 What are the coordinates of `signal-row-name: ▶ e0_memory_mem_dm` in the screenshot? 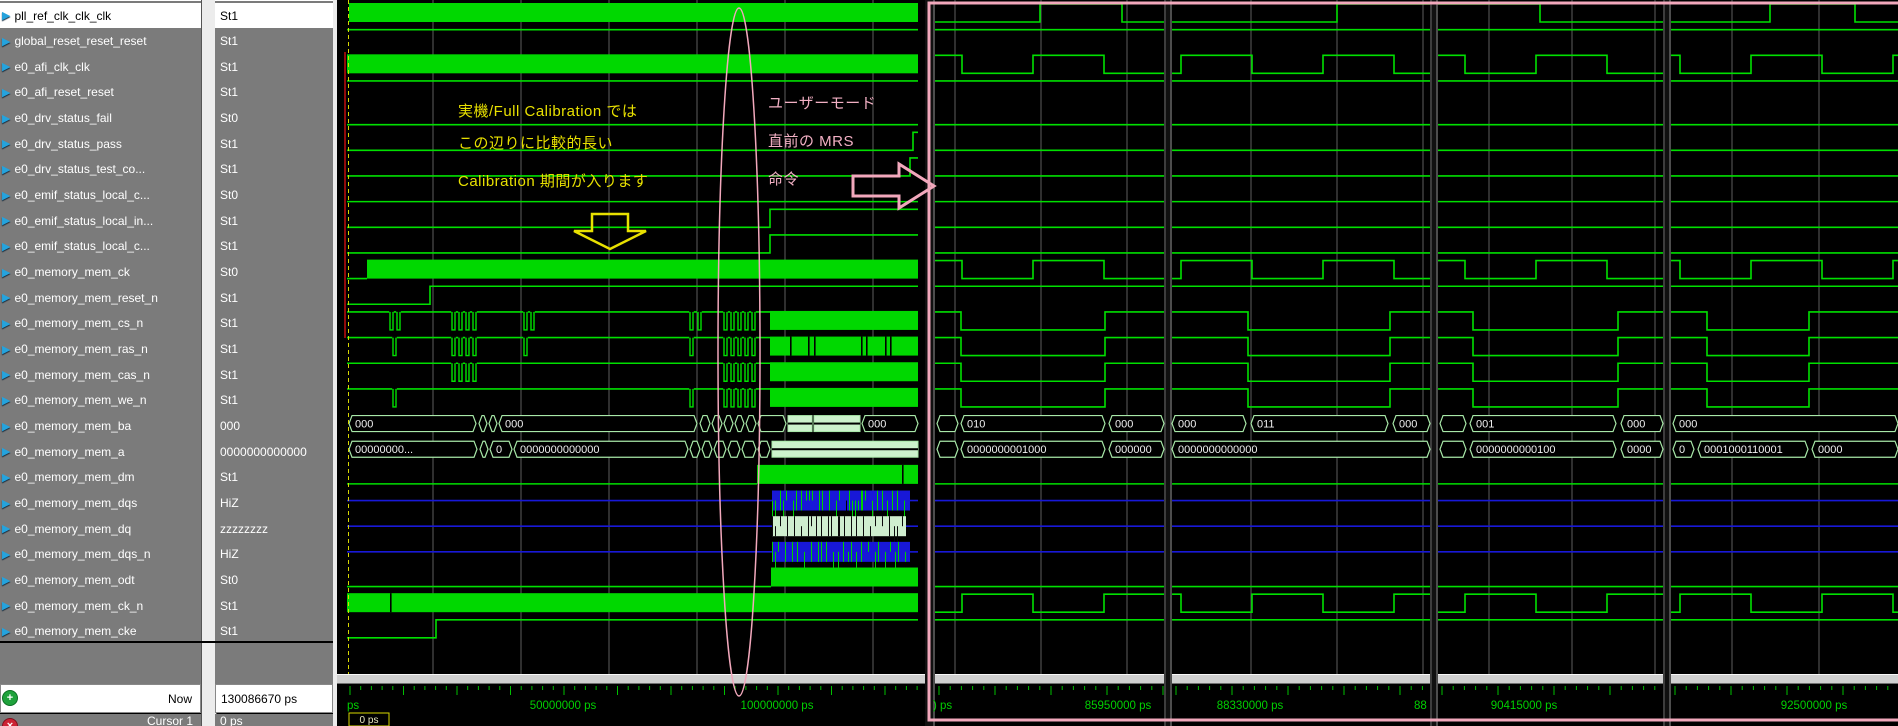 It's located at (100, 477).